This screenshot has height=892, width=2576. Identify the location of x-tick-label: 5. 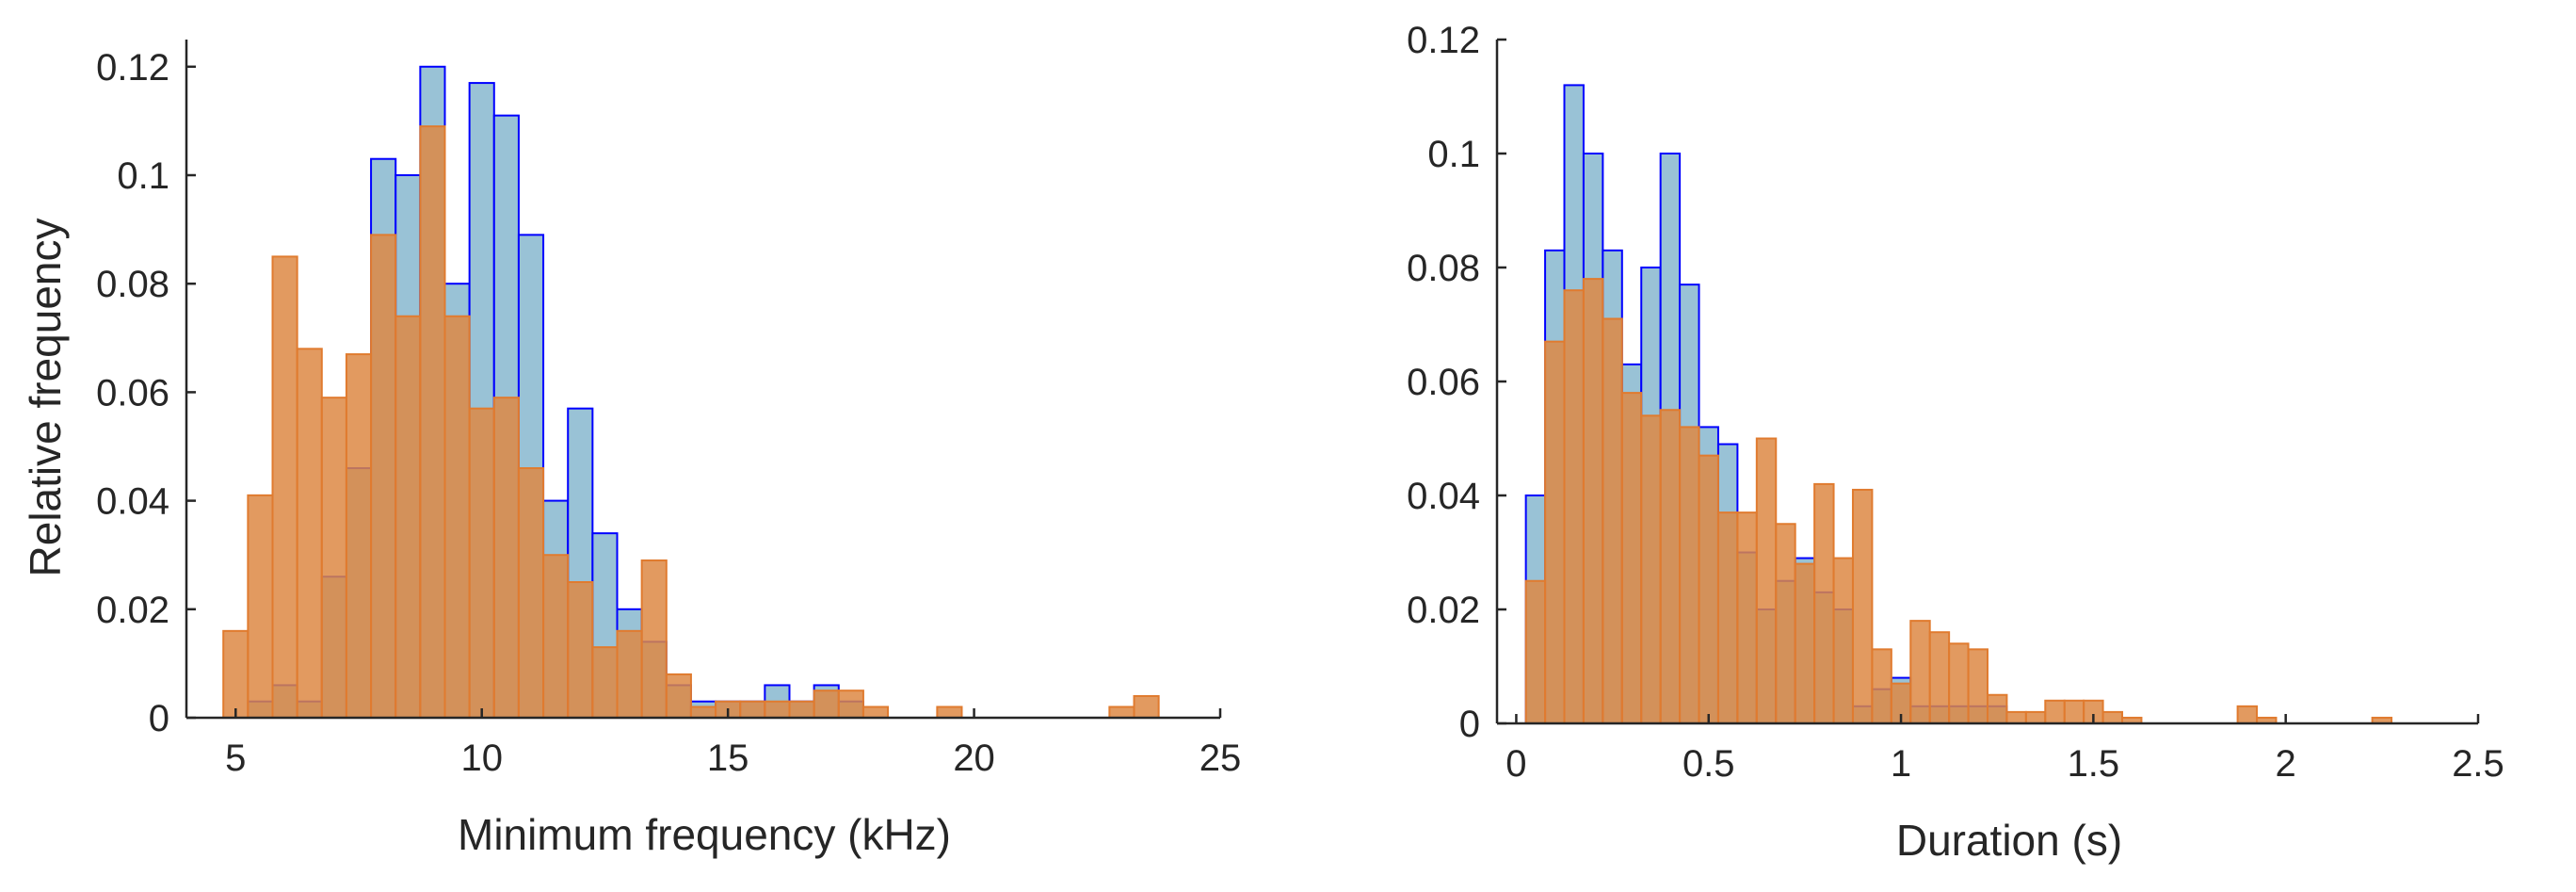
(235, 758).